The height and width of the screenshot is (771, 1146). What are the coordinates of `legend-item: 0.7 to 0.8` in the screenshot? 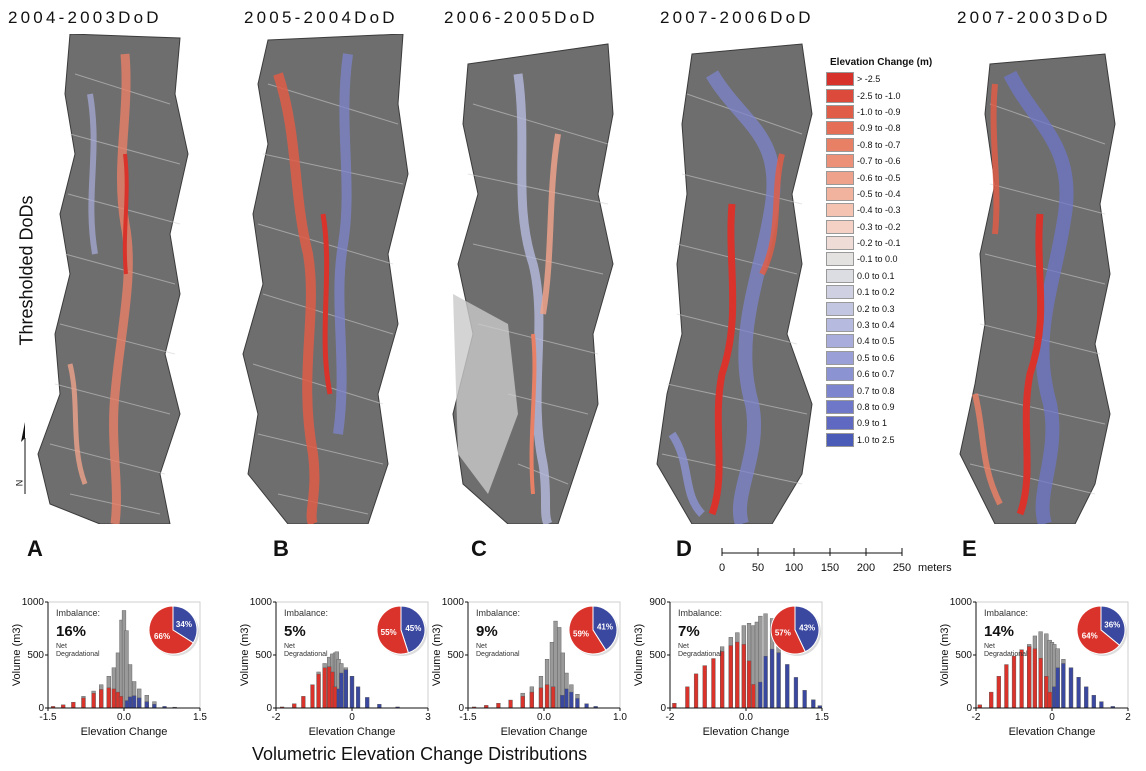 It's located at (896, 390).